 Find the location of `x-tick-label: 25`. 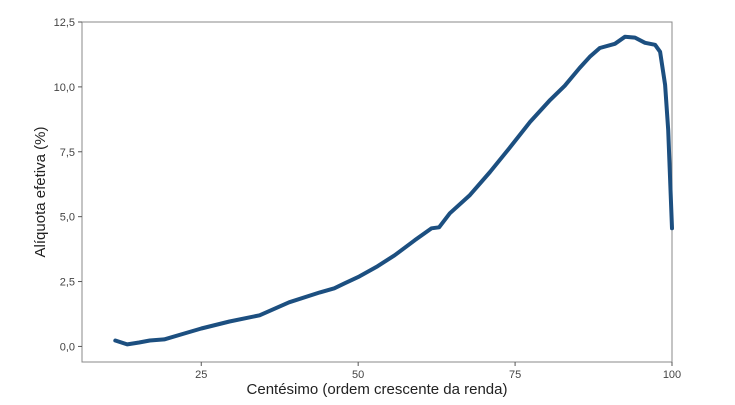

x-tick-label: 25 is located at coordinates (201, 375).